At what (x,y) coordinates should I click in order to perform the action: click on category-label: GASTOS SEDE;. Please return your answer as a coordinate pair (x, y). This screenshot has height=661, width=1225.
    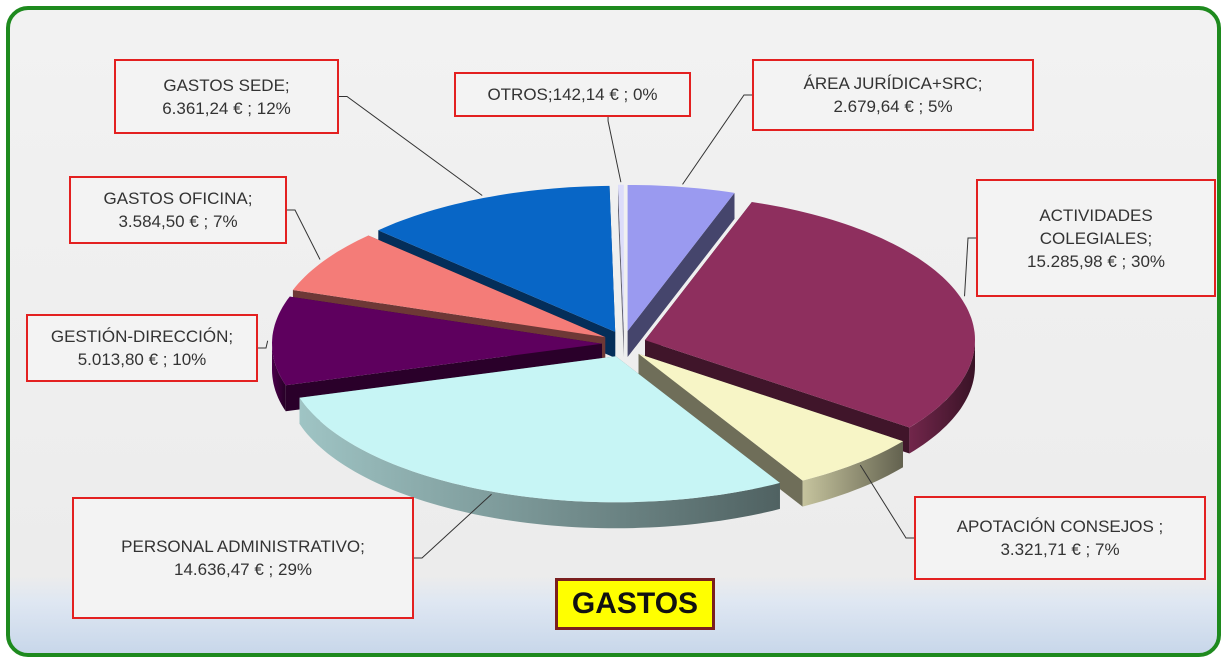
    Looking at the image, I should click on (226, 85).